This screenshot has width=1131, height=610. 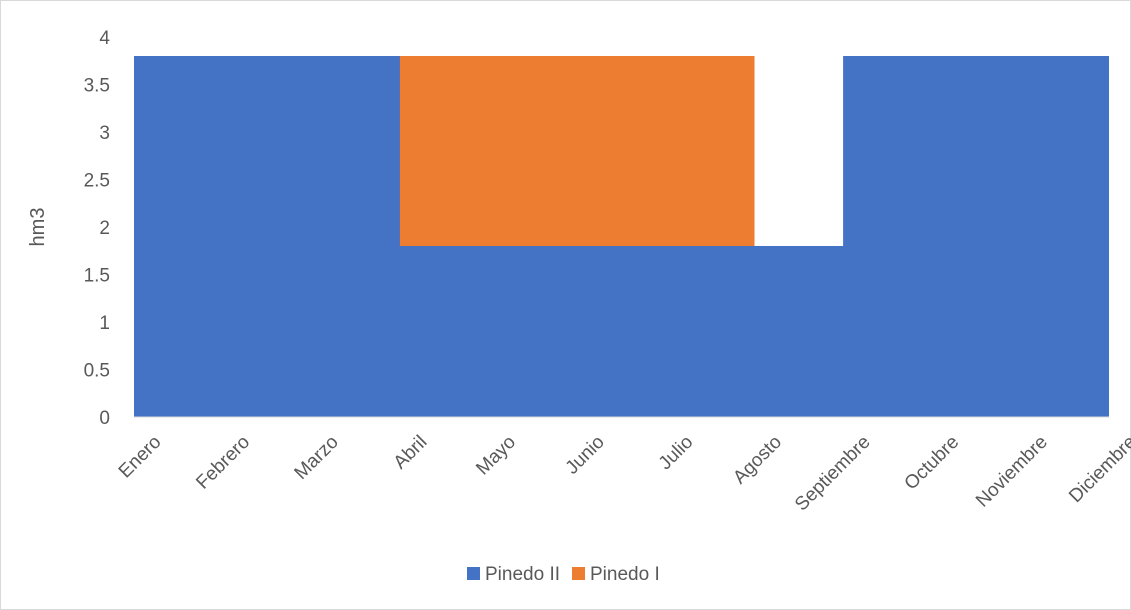 What do you see at coordinates (104, 133) in the screenshot?
I see `y-tick-label: 3` at bounding box center [104, 133].